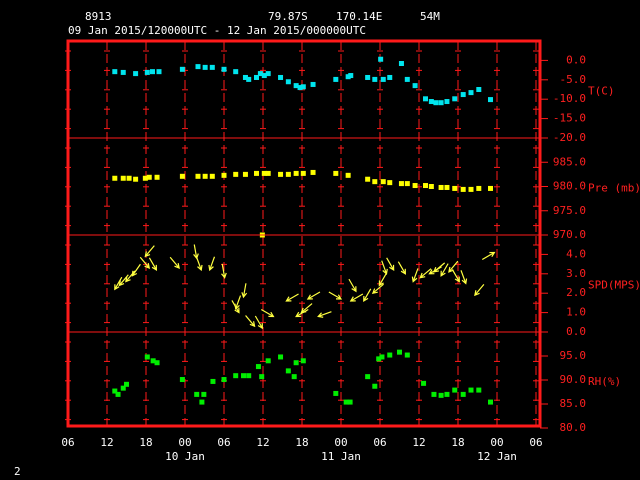 This screenshot has height=480, width=640. Describe the element at coordinates (341, 456) in the screenshot. I see `date-label: 11 Jan` at that location.